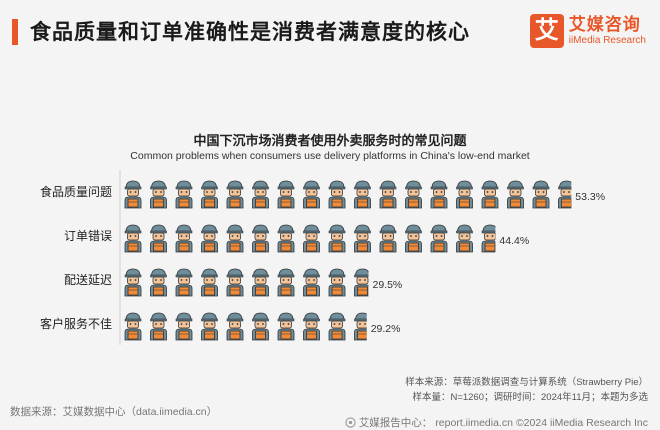 This screenshot has height=430, width=660. Describe the element at coordinates (514, 241) in the screenshot. I see `value-label: 44.4%` at that location.